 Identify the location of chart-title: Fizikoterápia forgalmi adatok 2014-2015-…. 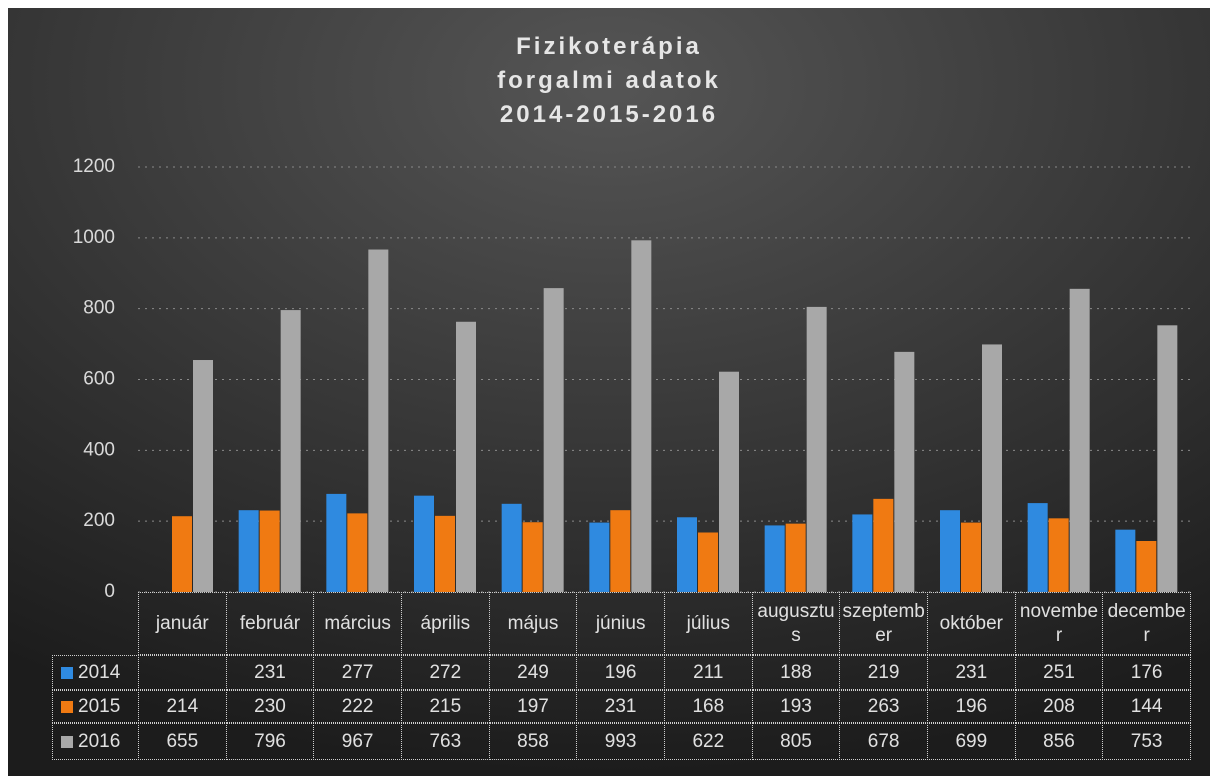
(609, 80).